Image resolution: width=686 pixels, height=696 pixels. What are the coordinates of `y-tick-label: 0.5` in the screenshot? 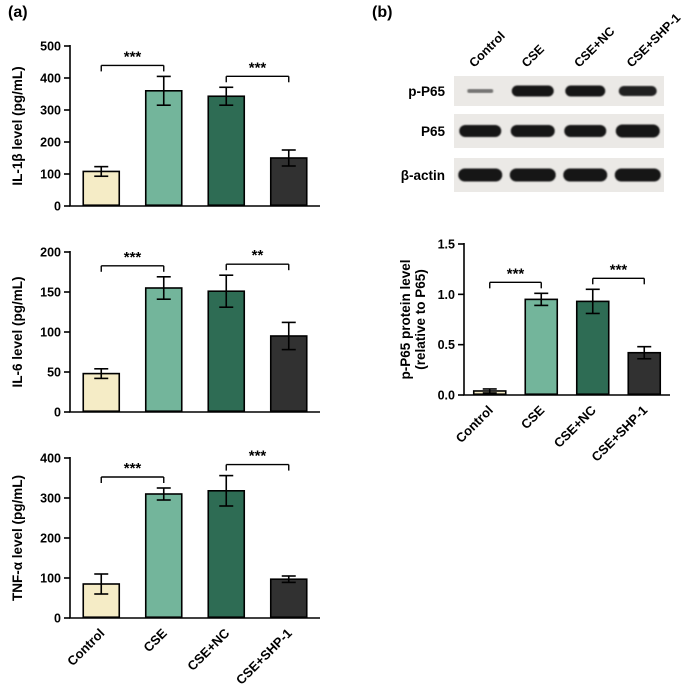 It's located at (446, 345).